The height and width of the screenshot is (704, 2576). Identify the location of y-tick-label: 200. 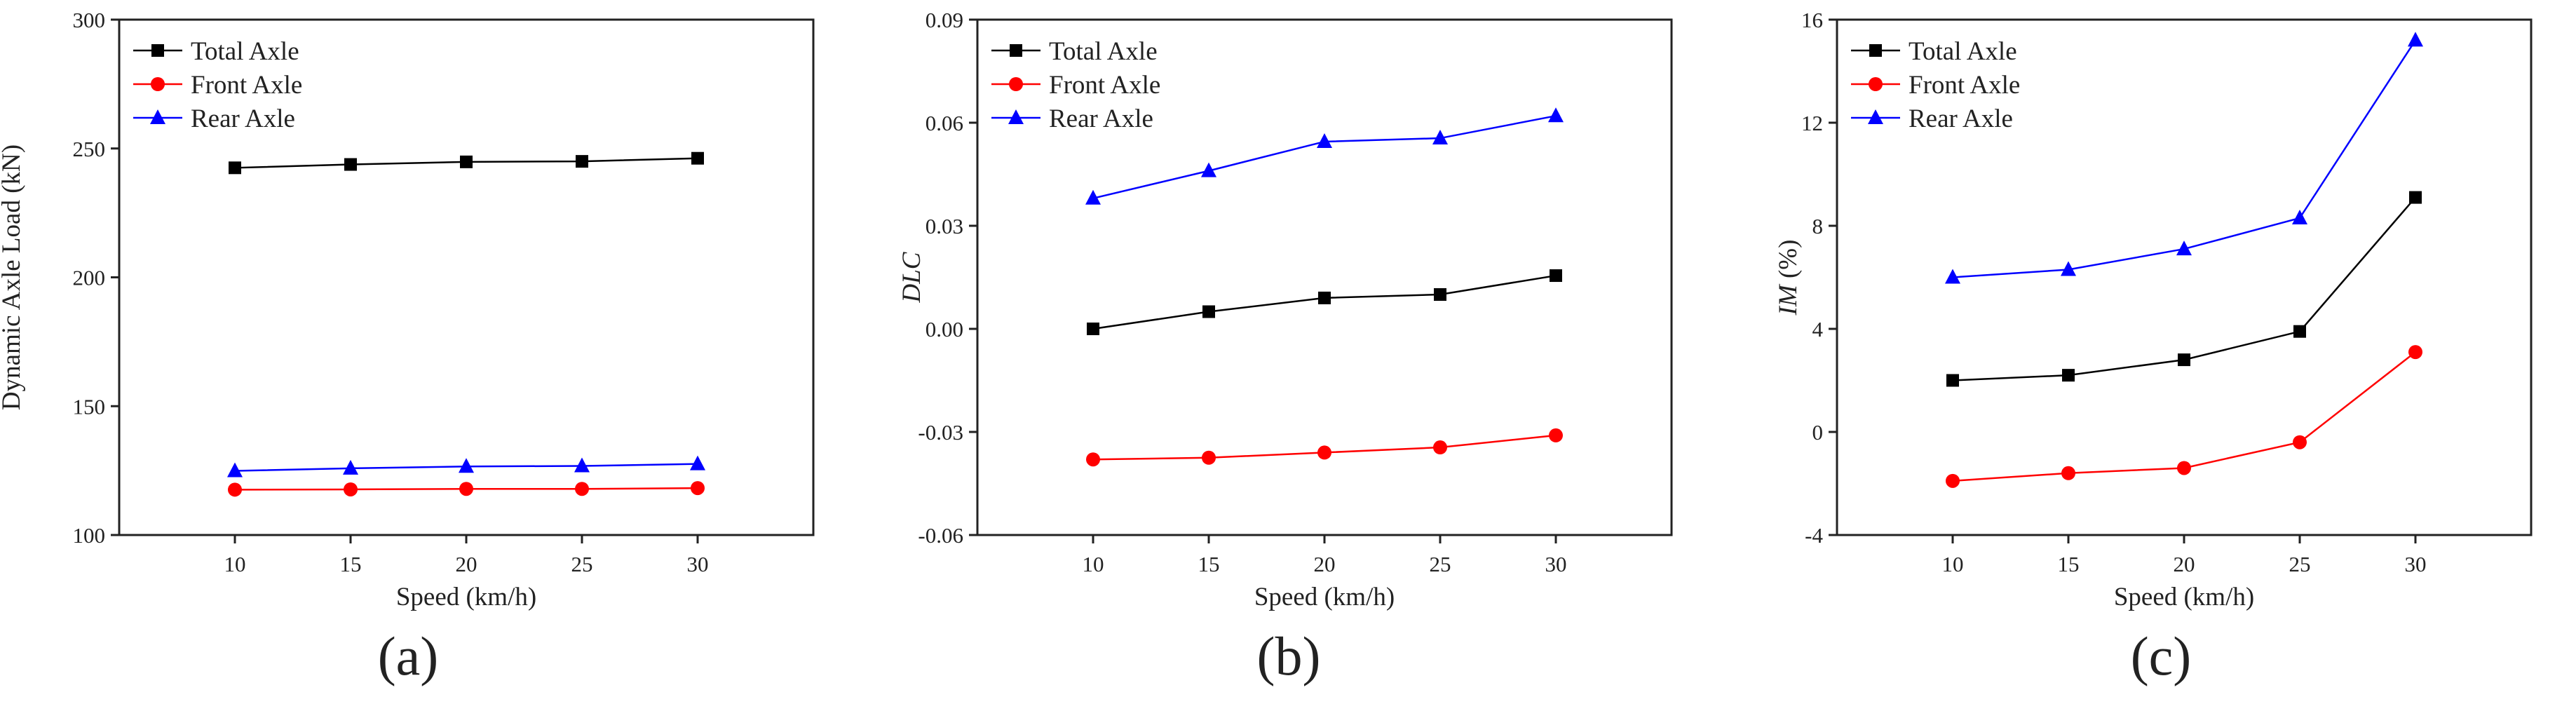
(89, 278).